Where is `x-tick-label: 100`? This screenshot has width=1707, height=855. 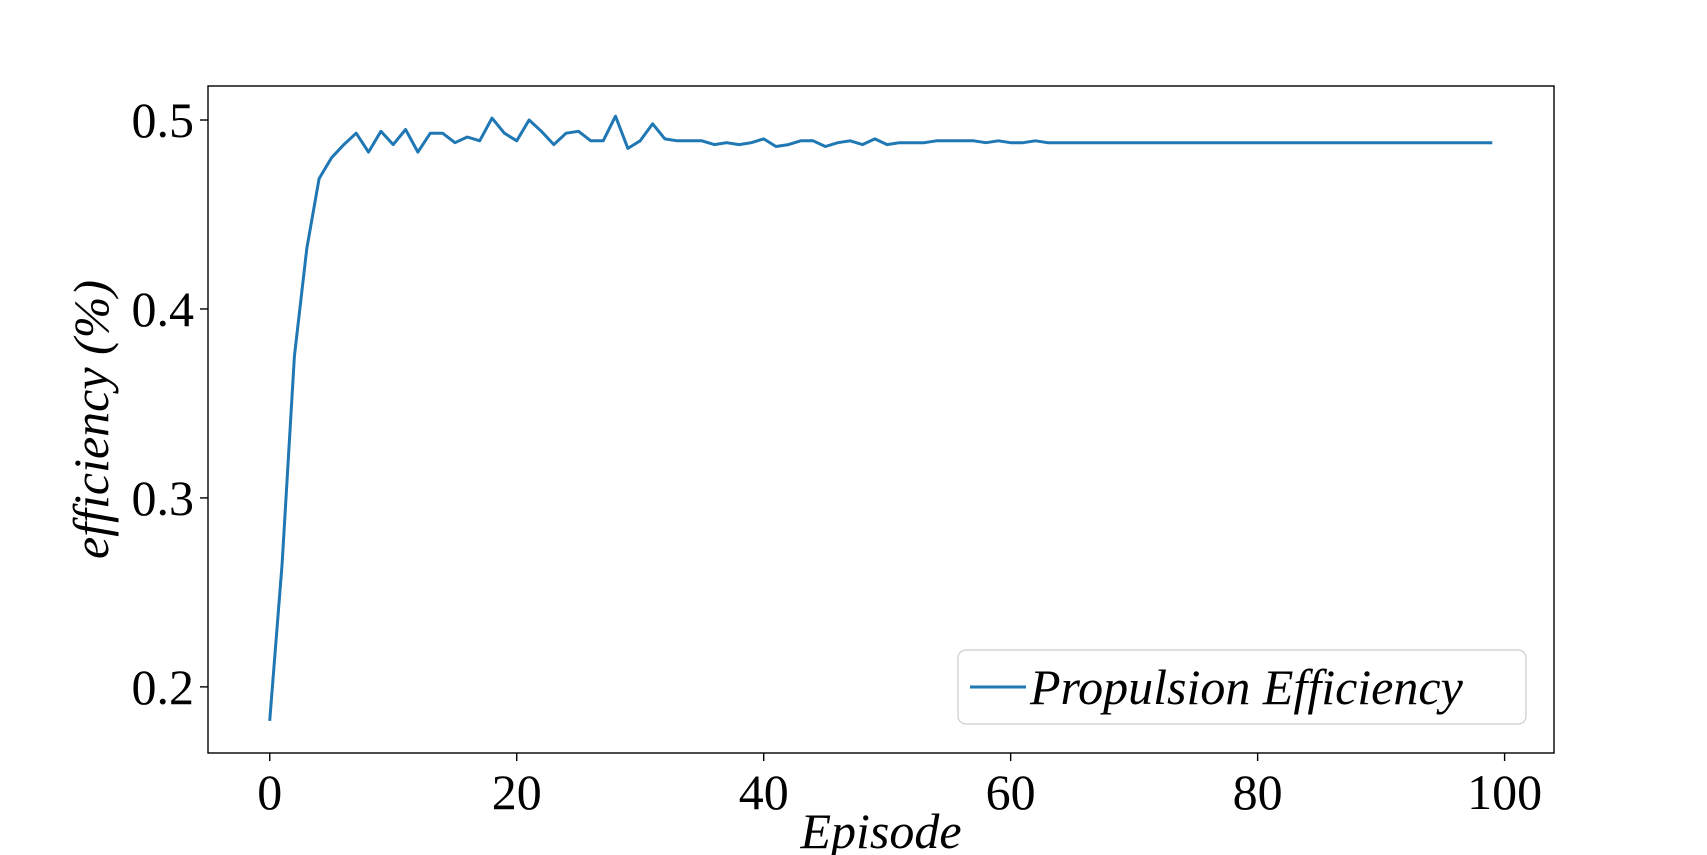
x-tick-label: 100 is located at coordinates (1504, 792).